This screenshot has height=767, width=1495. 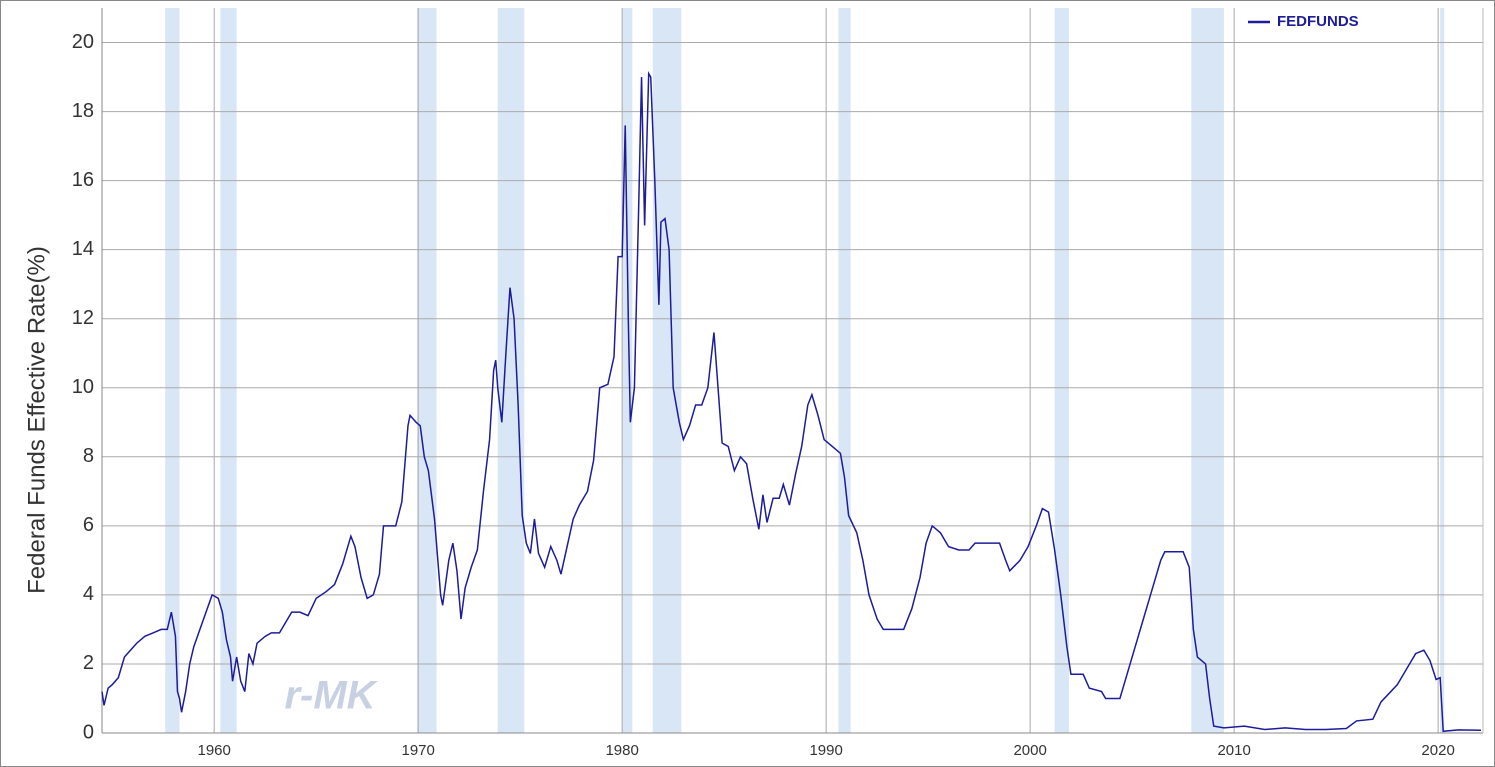 What do you see at coordinates (83, 180) in the screenshot?
I see `y-tick-label: 16` at bounding box center [83, 180].